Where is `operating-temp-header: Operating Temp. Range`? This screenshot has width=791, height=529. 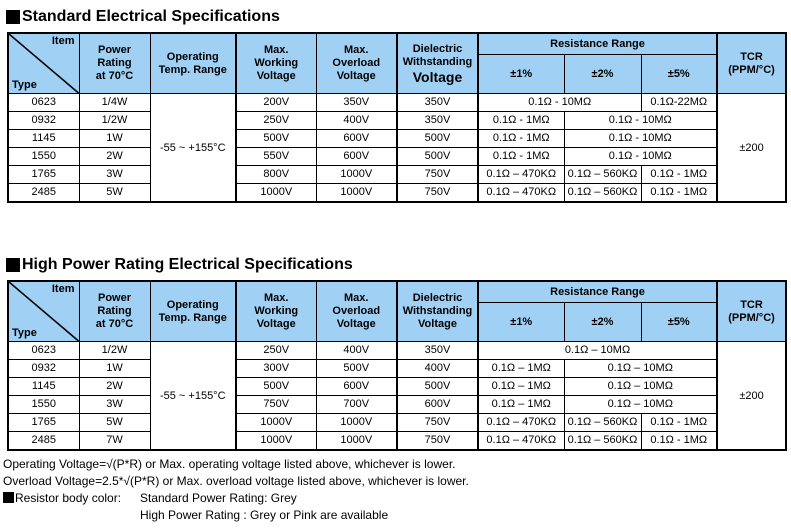
operating-temp-header: Operating Temp. Range is located at coordinates (193, 311).